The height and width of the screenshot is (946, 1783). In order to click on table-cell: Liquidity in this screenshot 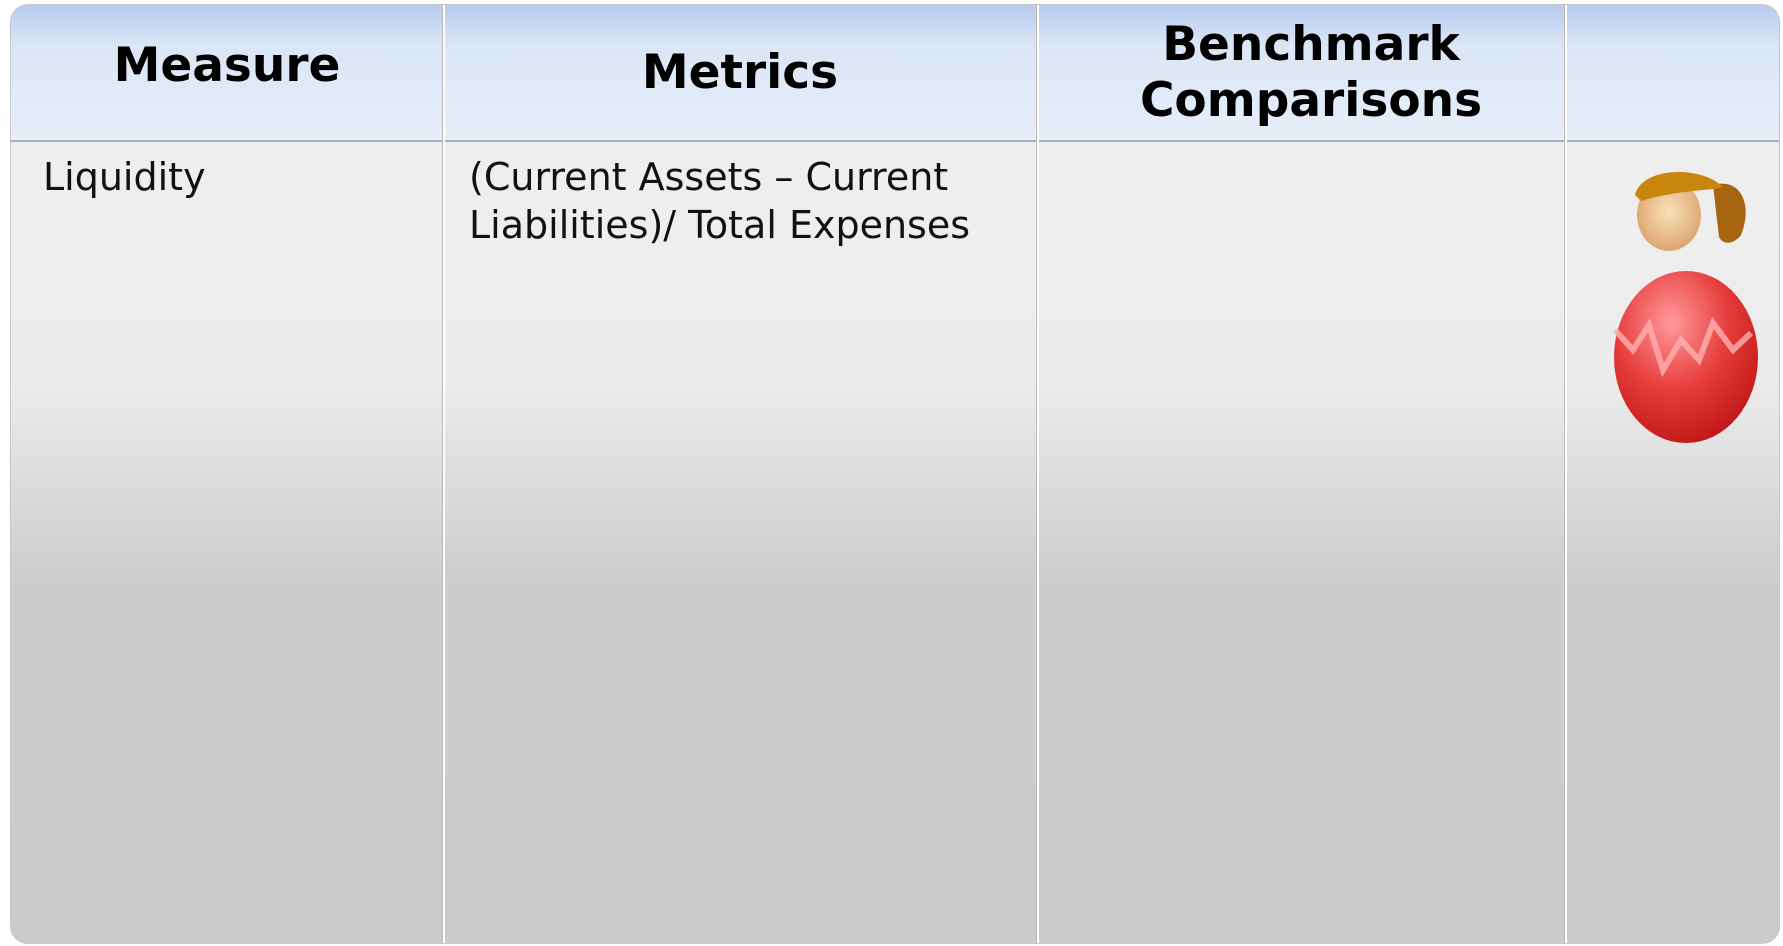, I will do `click(124, 177)`.